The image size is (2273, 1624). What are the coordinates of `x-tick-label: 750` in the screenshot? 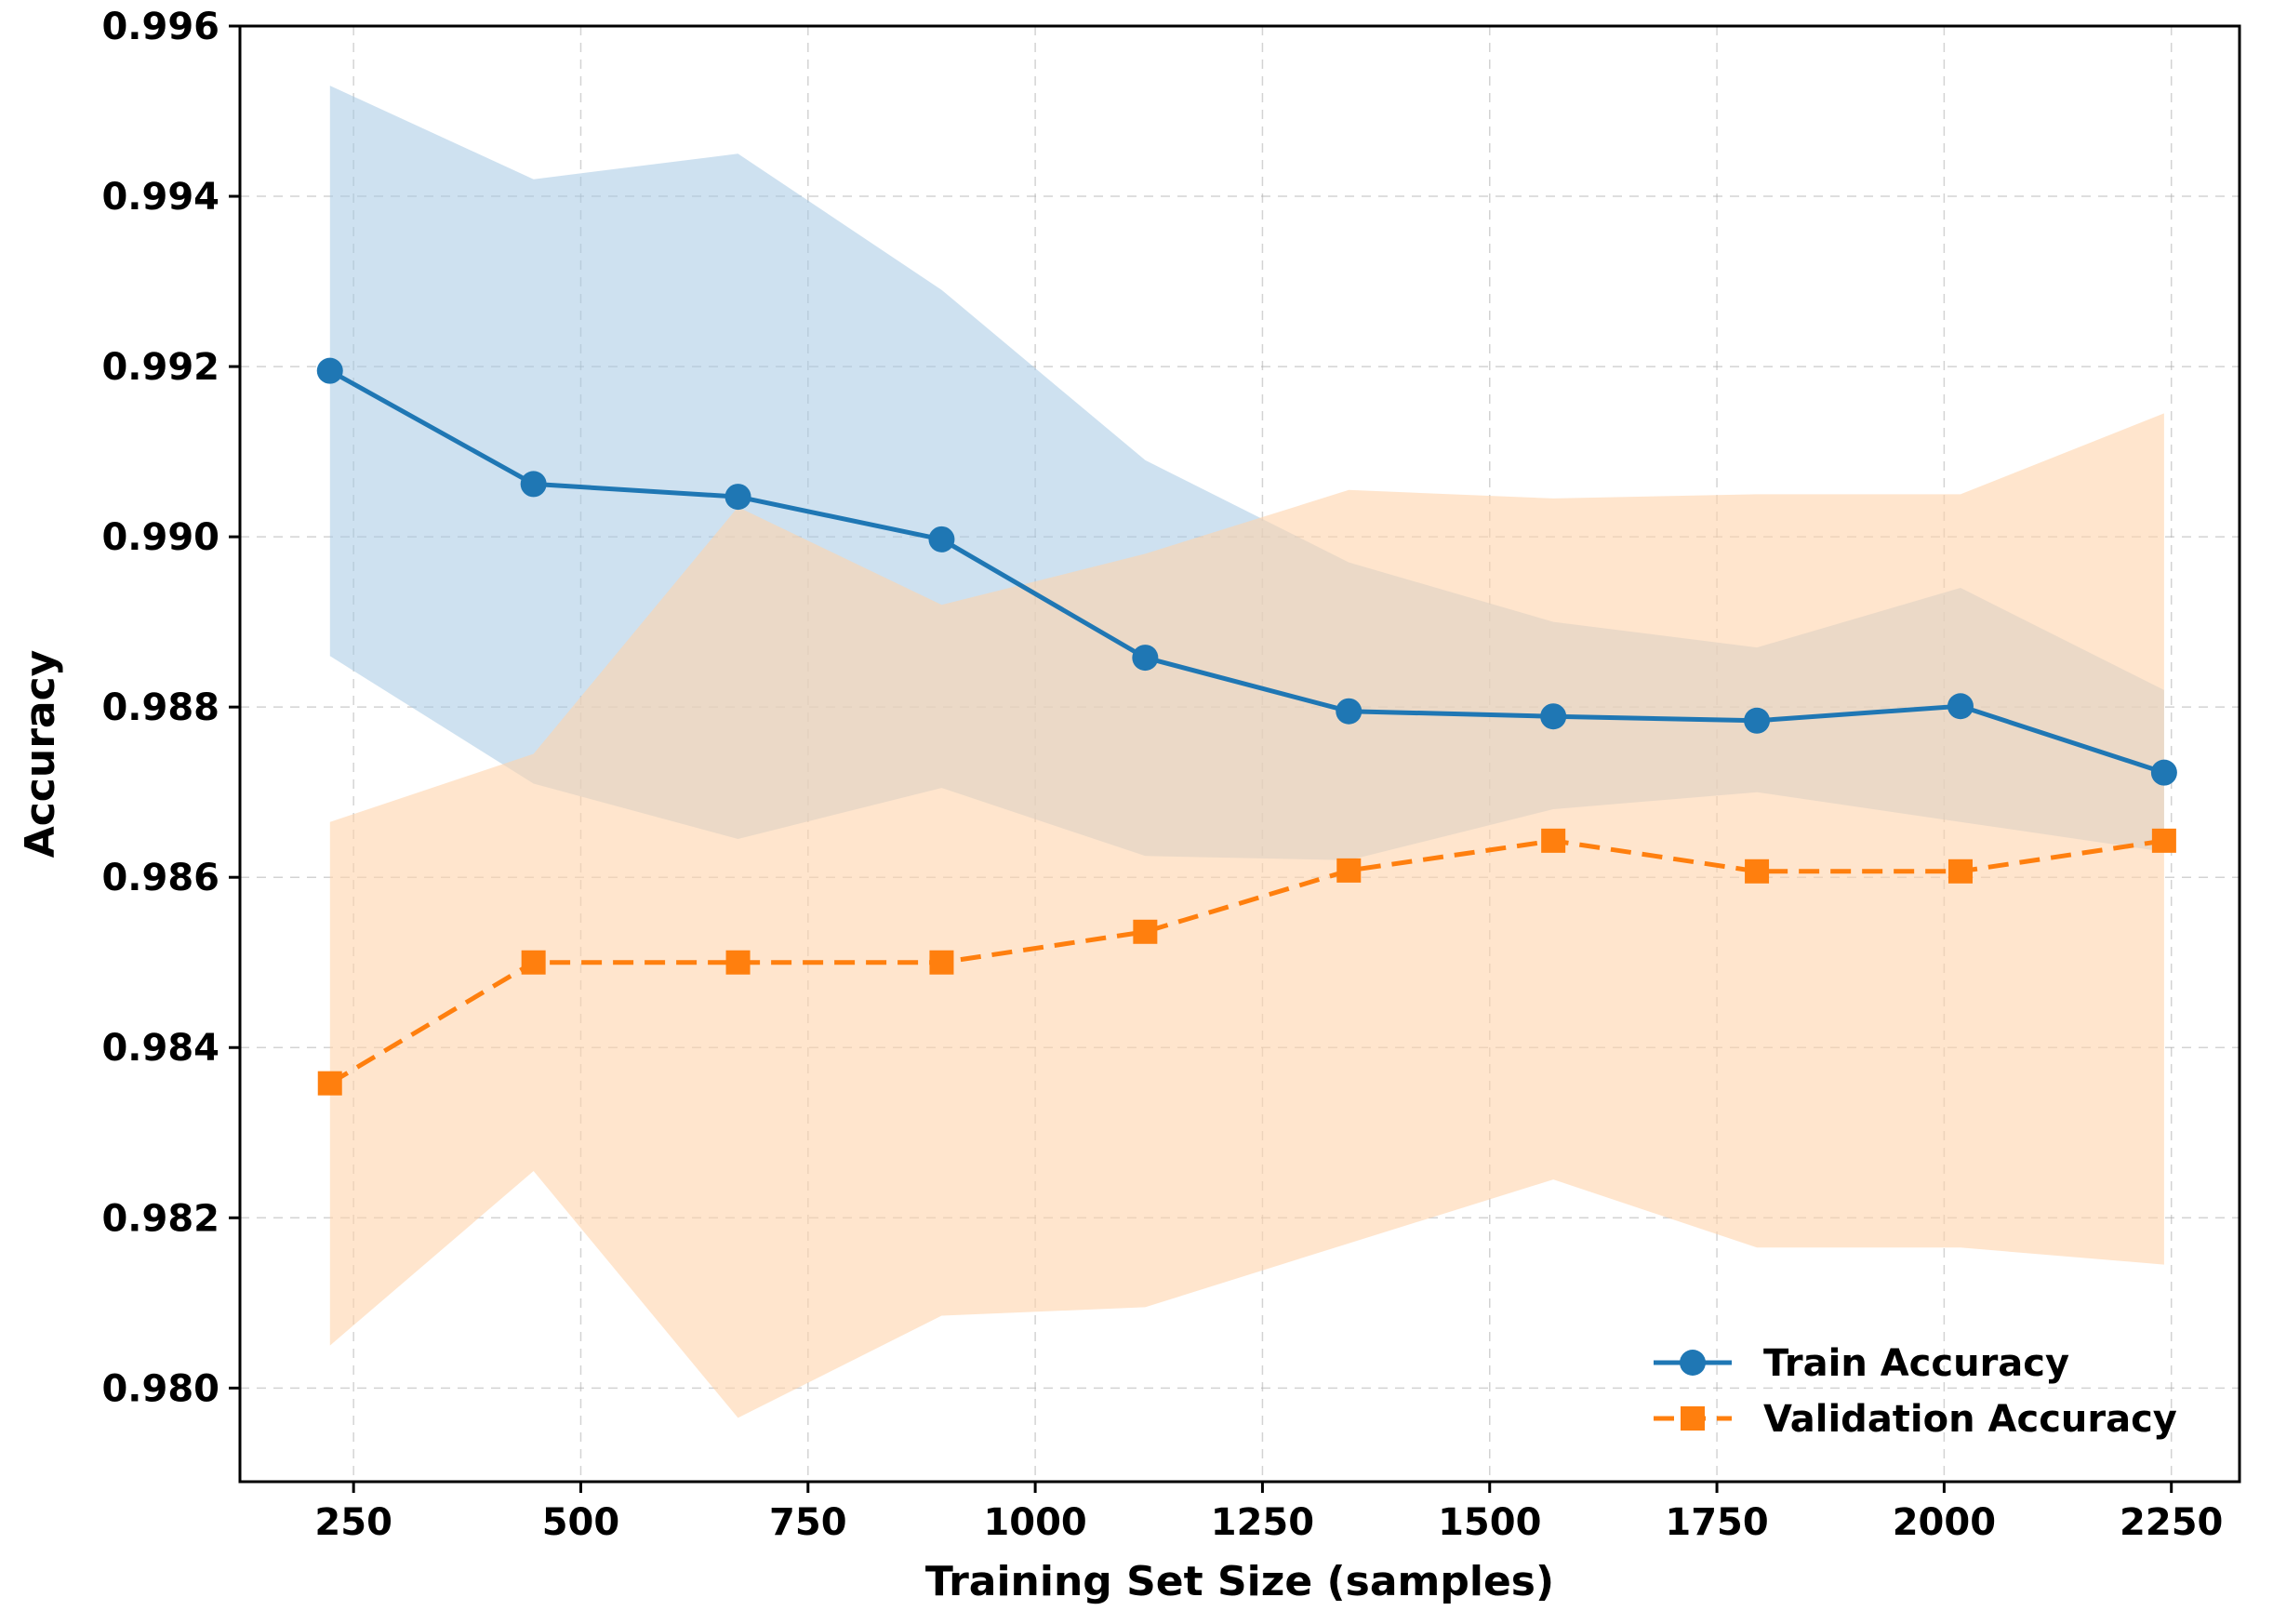 It's located at (808, 1522).